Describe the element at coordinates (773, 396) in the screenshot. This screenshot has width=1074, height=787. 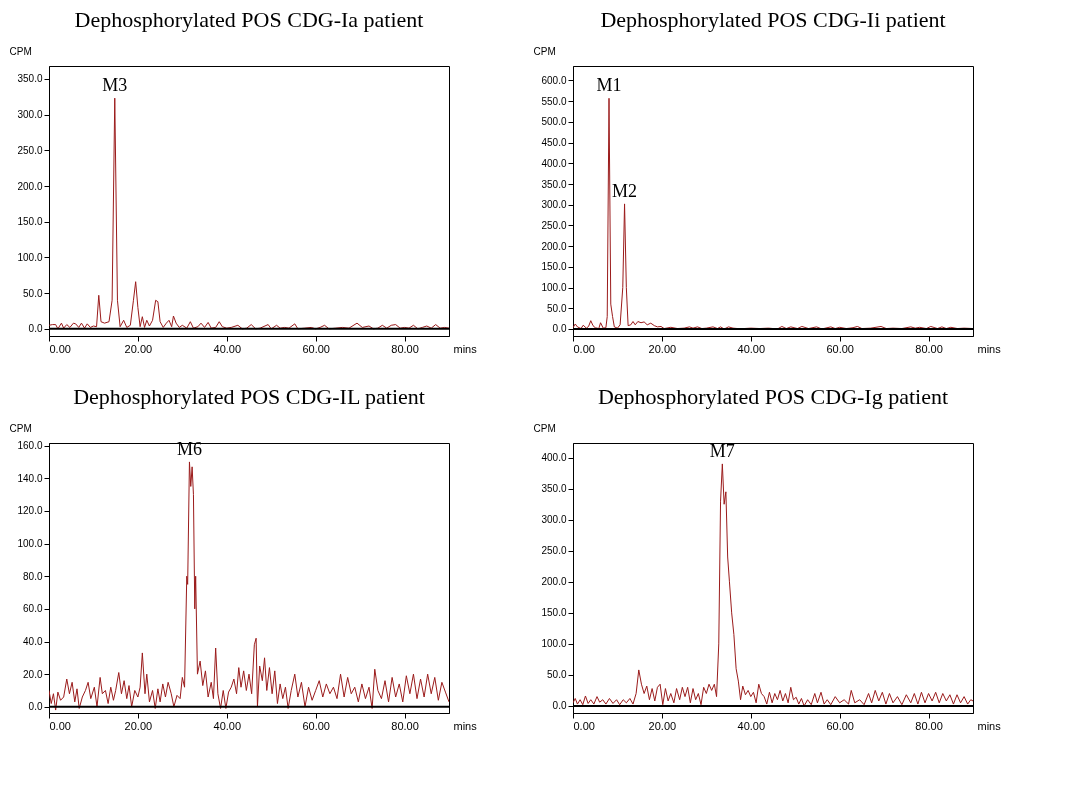
I see `chart-title: Dephosphorylated POS CDG-Ig patient` at that location.